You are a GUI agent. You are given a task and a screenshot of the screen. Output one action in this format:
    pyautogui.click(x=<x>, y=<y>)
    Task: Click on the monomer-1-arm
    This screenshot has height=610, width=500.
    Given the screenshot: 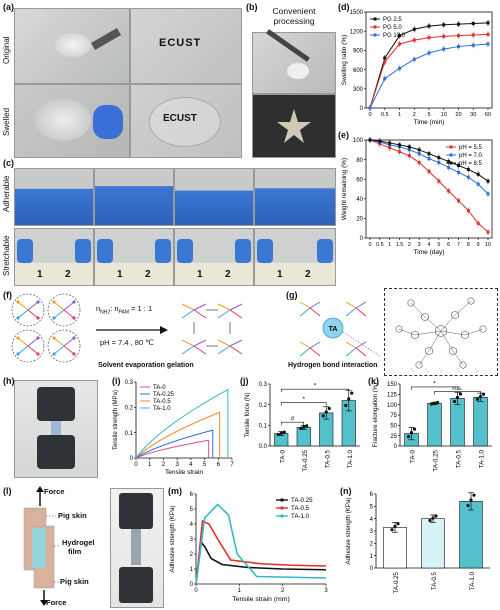 What is the action you would take?
    pyautogui.click(x=59, y=306)
    